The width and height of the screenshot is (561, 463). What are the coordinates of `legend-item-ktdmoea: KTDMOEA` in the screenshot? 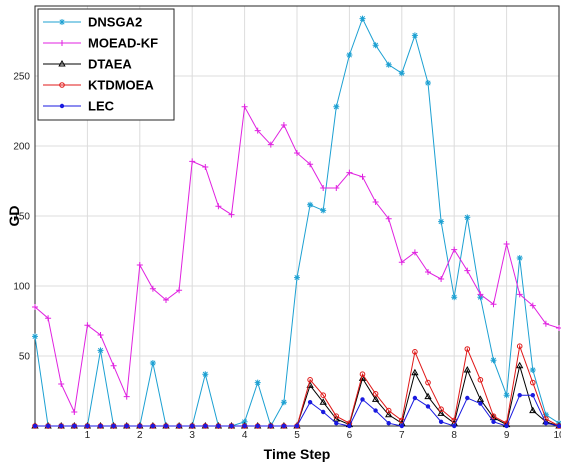 It's located at (98, 85).